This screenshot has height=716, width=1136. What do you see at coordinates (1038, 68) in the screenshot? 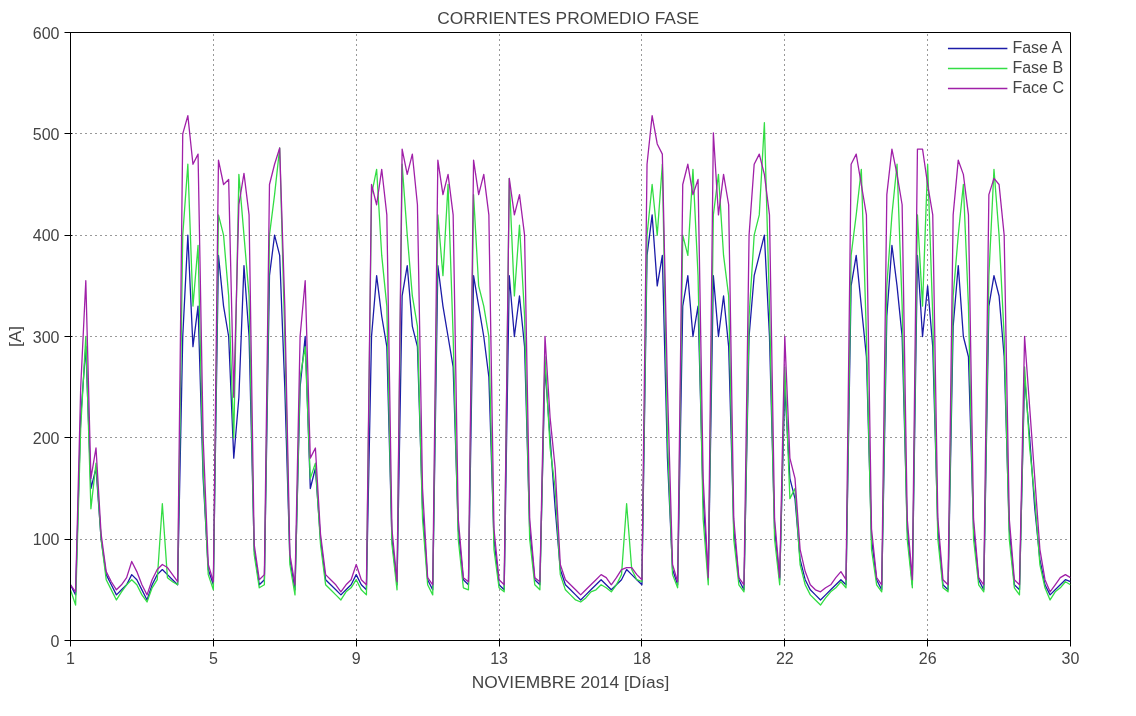
I see `legend-label: Fase B` at bounding box center [1038, 68].